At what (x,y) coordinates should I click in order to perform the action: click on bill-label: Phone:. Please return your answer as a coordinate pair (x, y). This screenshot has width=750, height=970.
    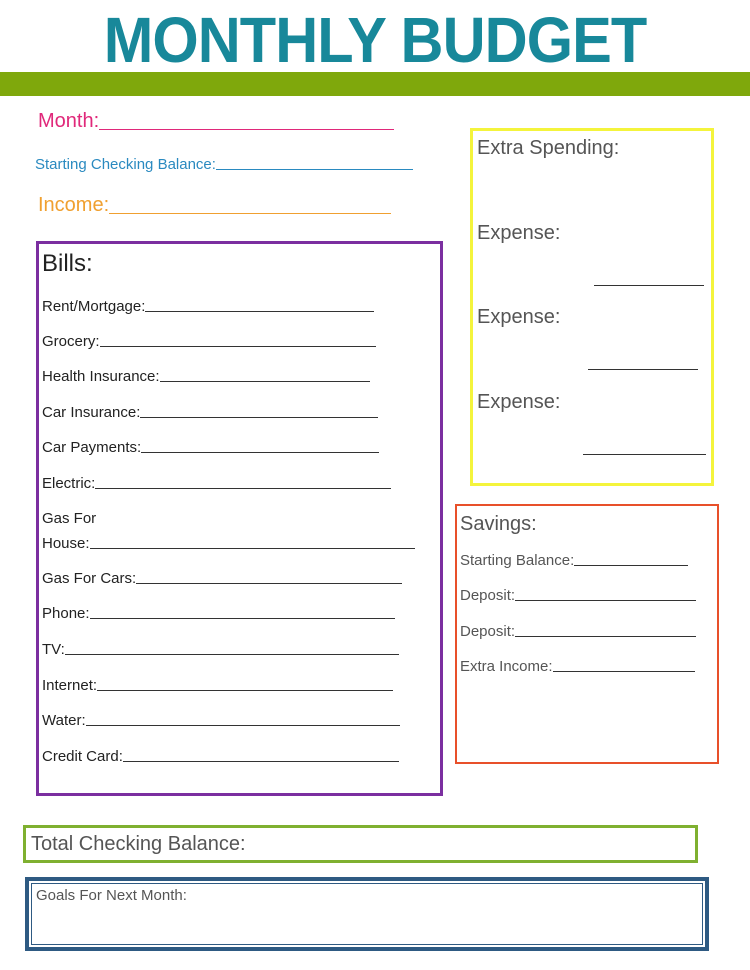
    Looking at the image, I should click on (66, 613).